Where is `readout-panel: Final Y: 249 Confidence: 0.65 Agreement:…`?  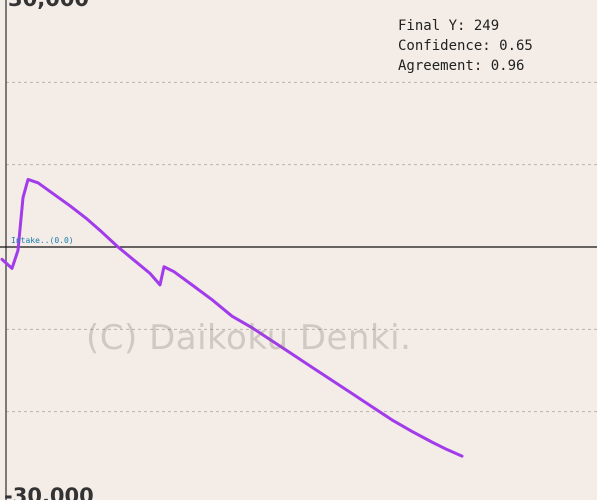 readout-panel: Final Y: 249 Confidence: 0.65 Agreement:… is located at coordinates (465, 46).